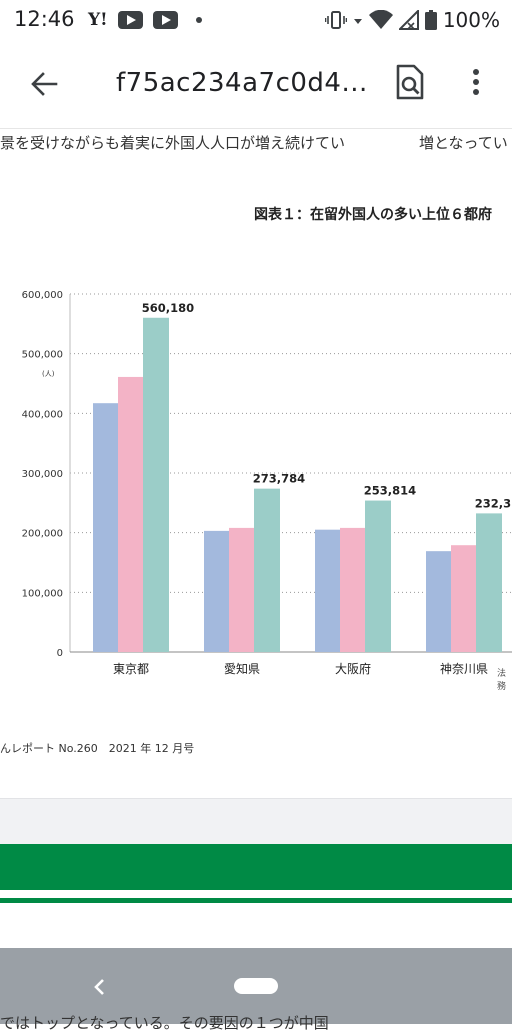  What do you see at coordinates (42, 474) in the screenshot?
I see `y-tick-label: 300,000` at bounding box center [42, 474].